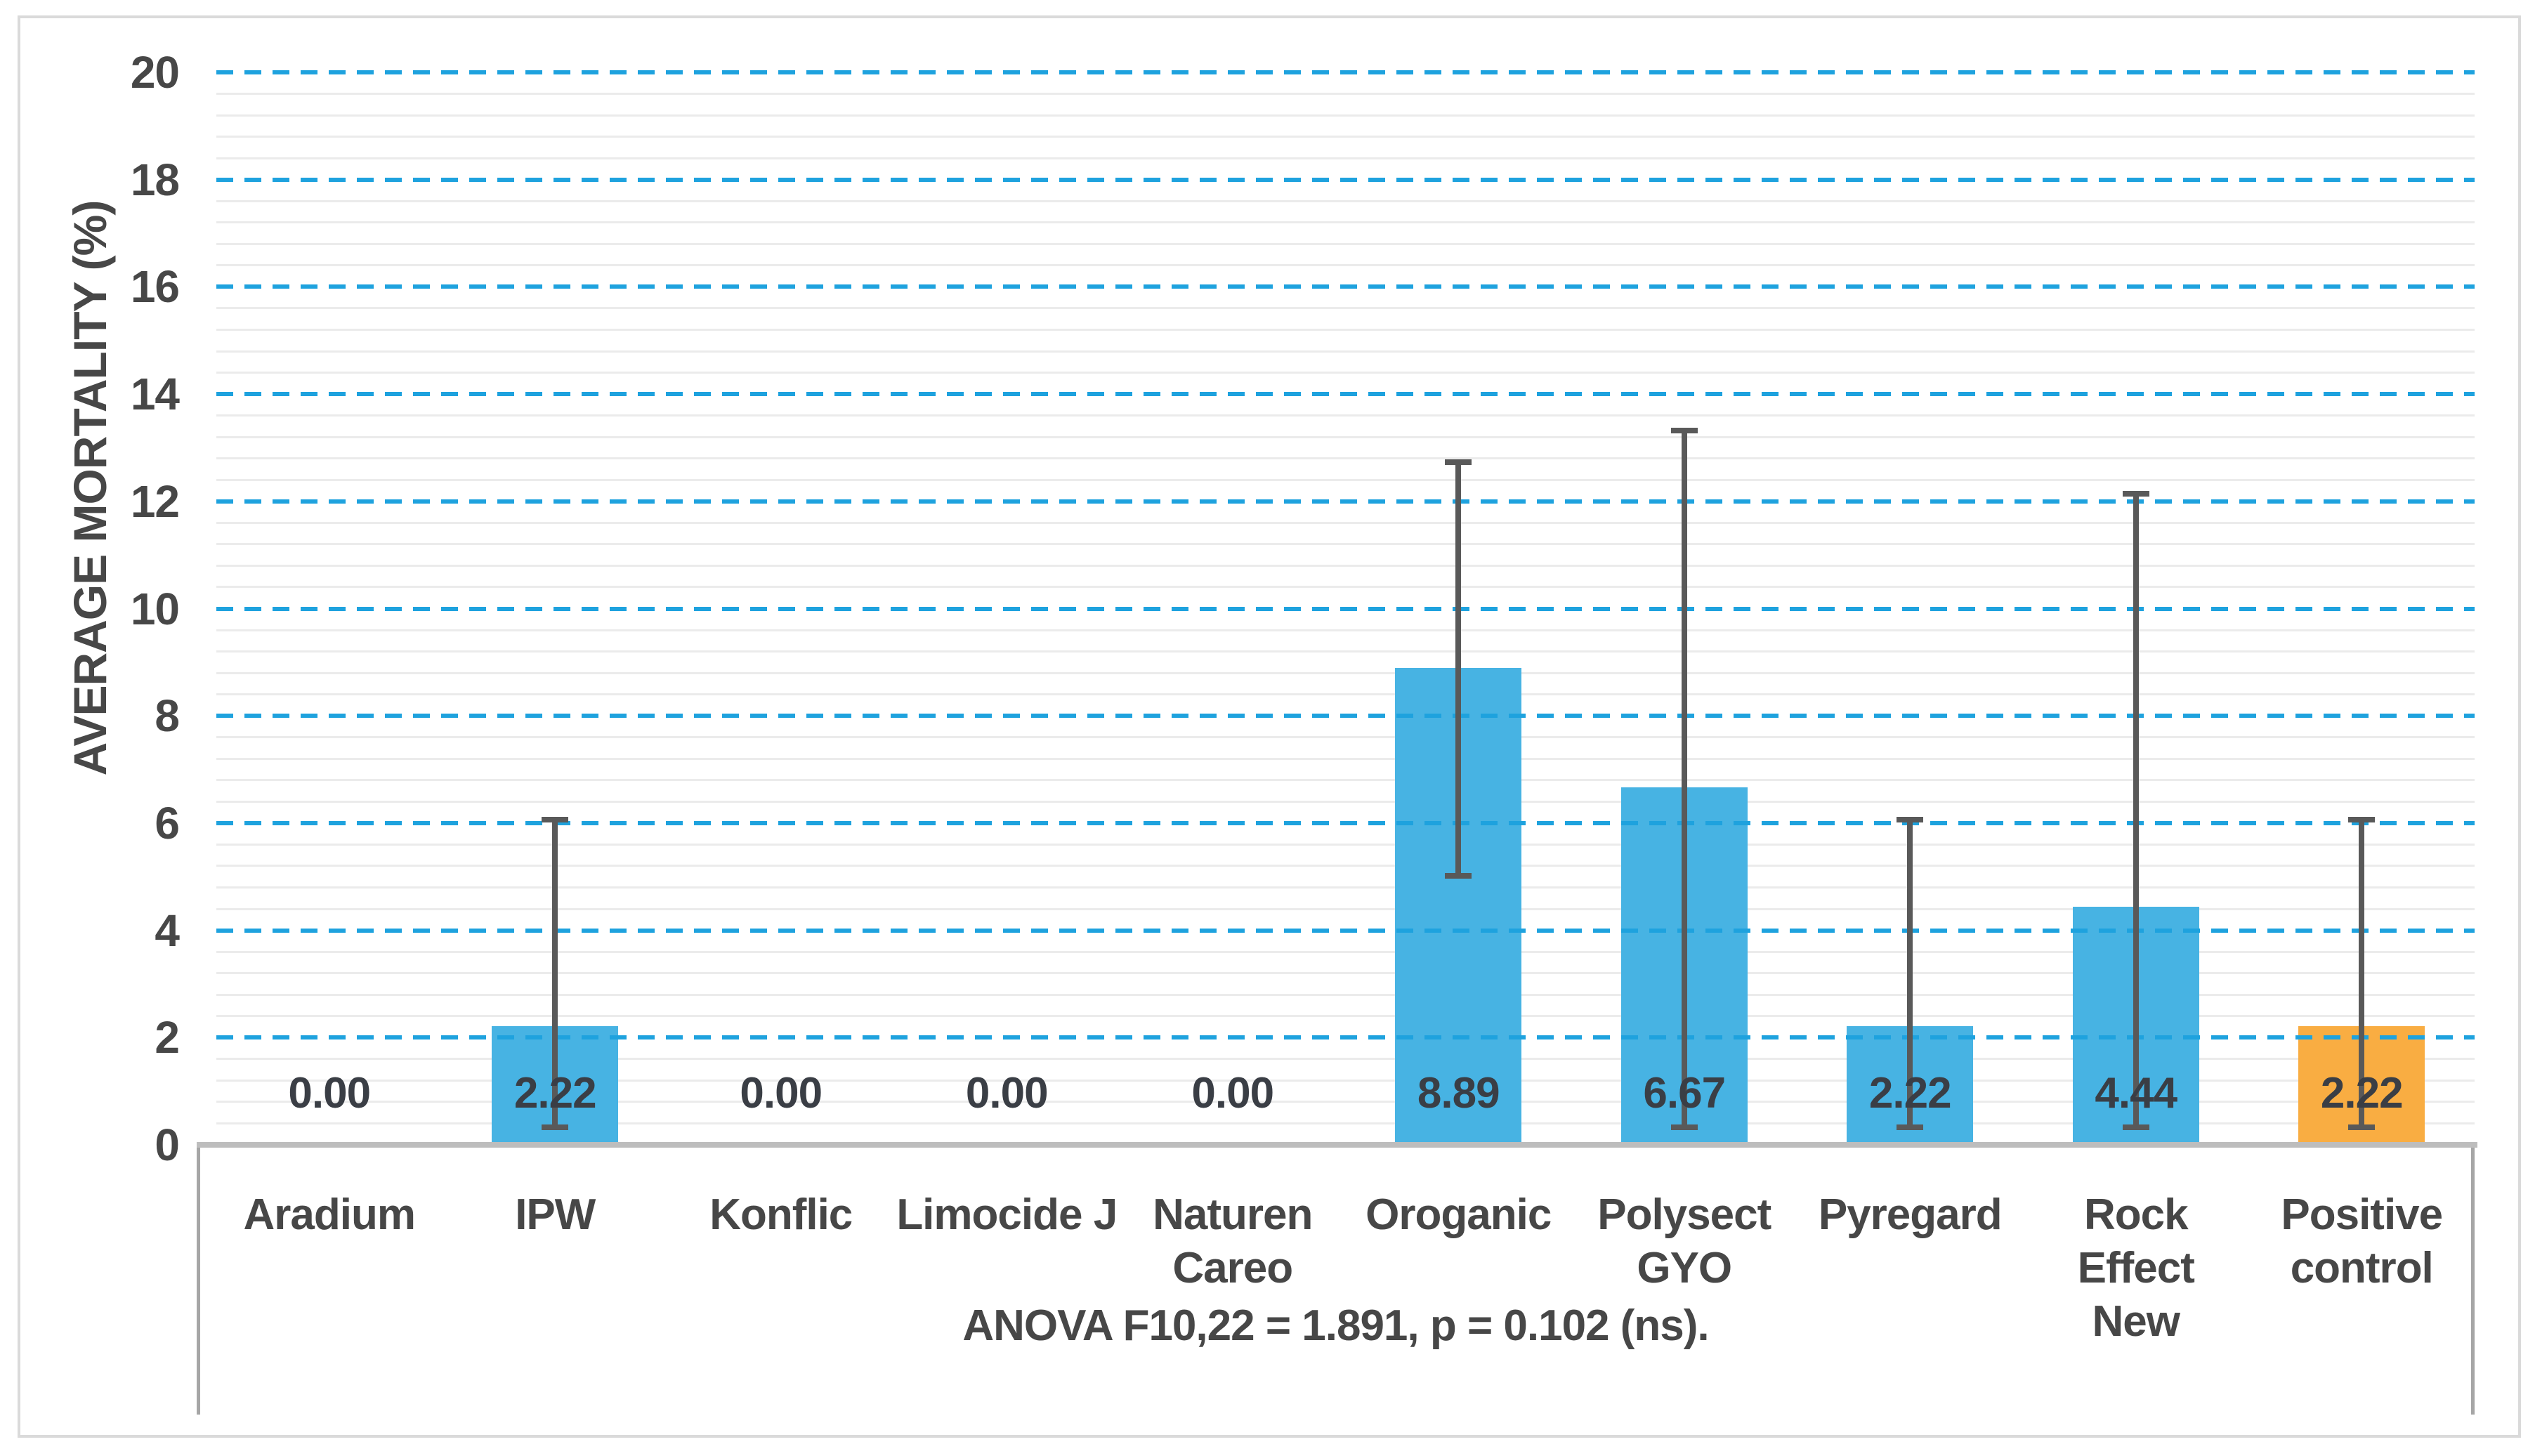  I want to click on category-label: Oroganic, so click(1459, 1215).